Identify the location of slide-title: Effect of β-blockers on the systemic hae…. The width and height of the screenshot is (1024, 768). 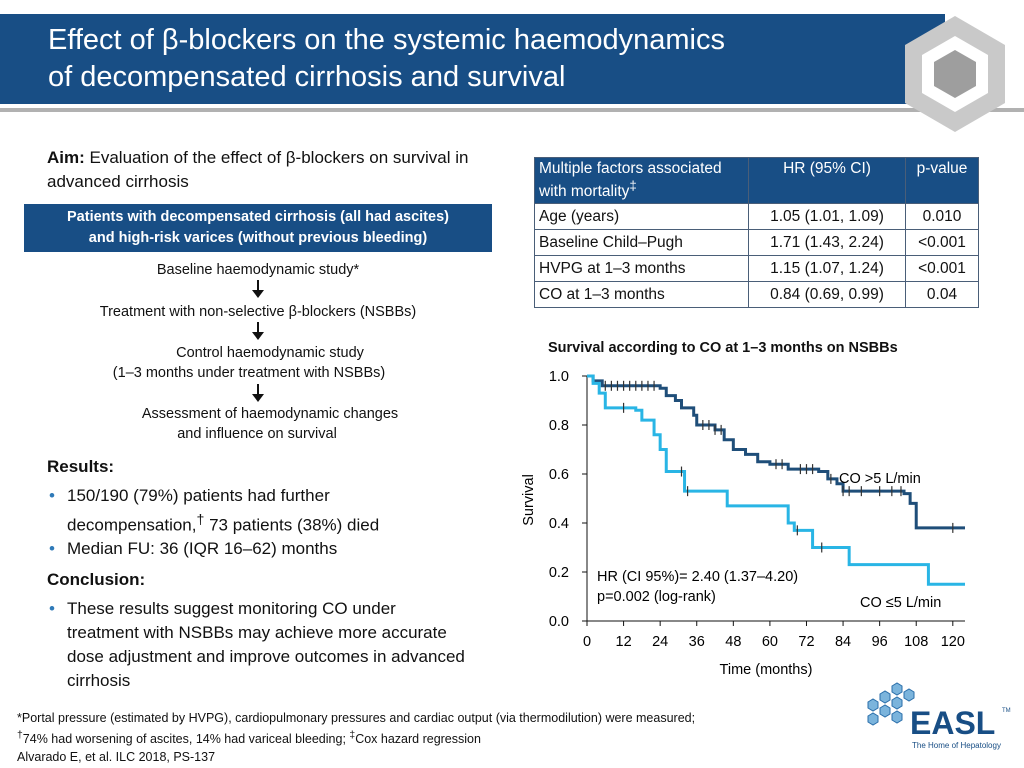
(468, 59).